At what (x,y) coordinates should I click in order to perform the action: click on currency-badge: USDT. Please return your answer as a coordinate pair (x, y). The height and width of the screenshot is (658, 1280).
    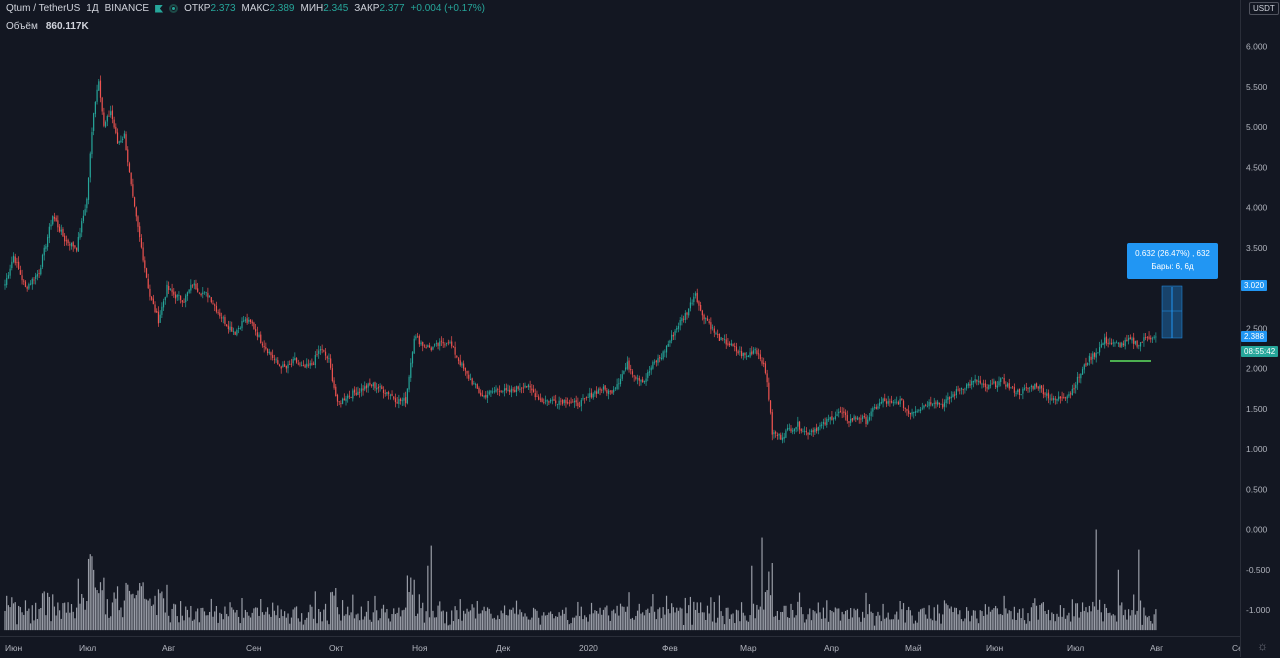
    Looking at the image, I should click on (1264, 8).